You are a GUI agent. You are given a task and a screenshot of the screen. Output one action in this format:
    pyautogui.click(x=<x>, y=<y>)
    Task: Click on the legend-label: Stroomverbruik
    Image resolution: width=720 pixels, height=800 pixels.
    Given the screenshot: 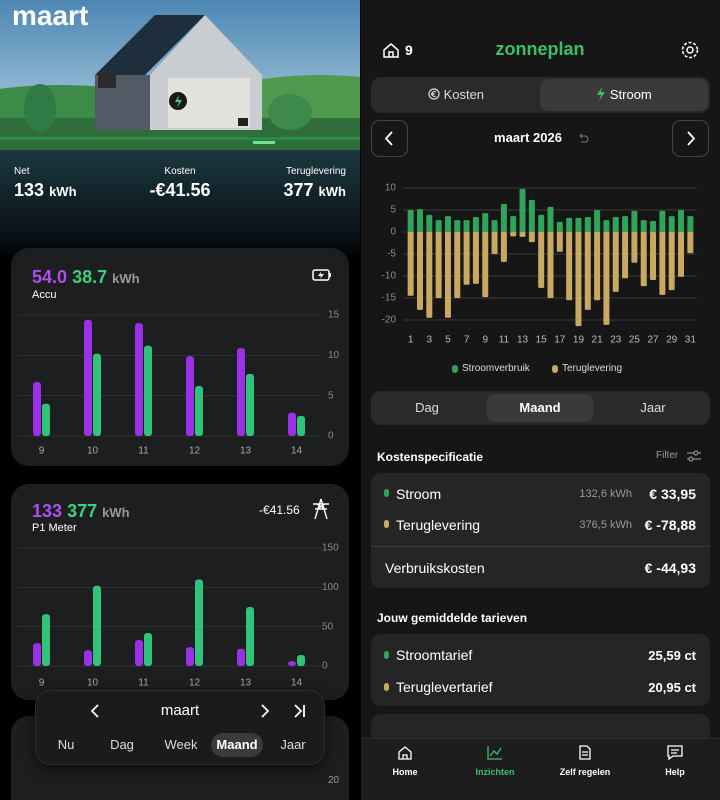 What is the action you would take?
    pyautogui.click(x=496, y=368)
    